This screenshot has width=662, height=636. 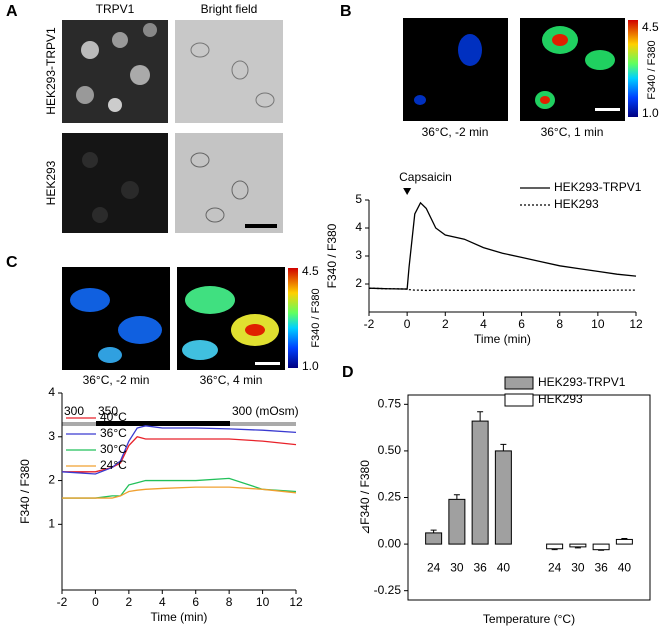 I want to click on row-label: HEK293-TRPV1, so click(x=51, y=71).